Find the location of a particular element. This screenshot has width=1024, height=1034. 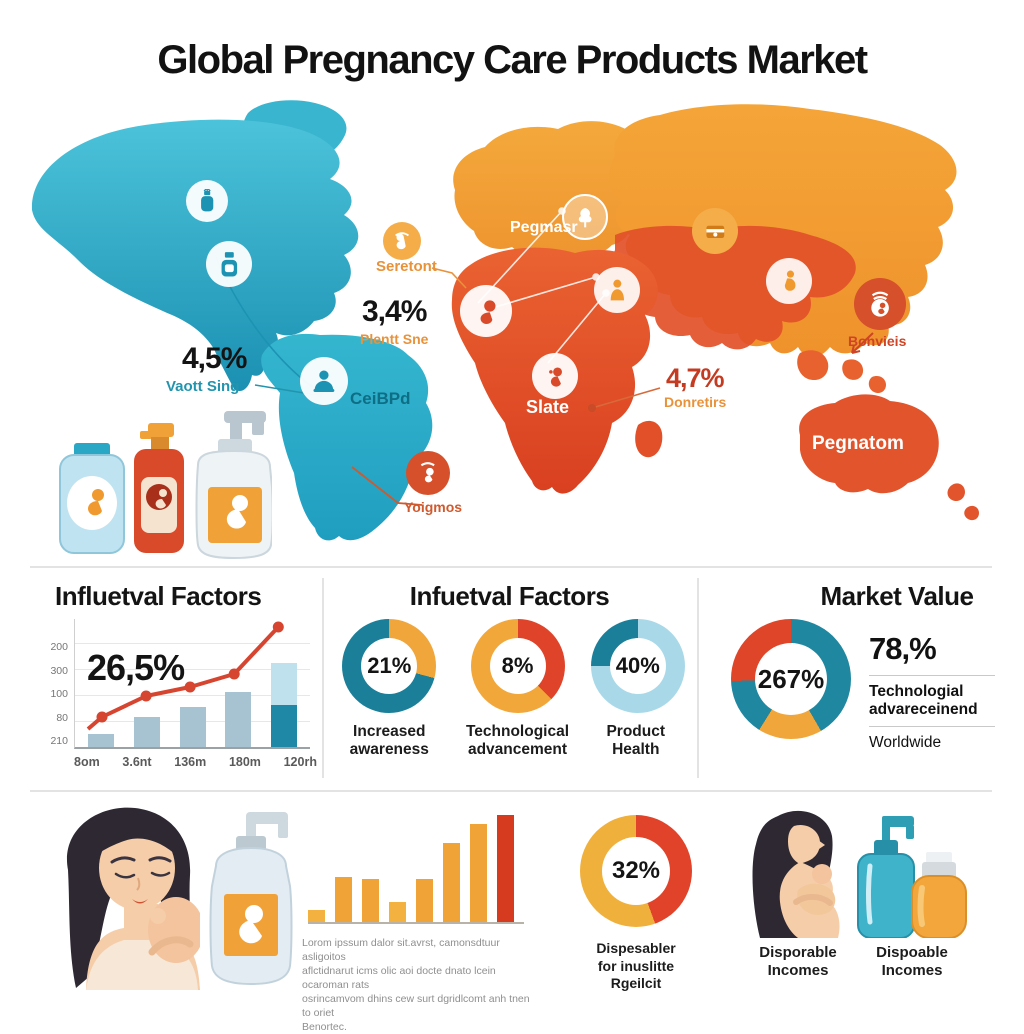

donut-card-technology: 8% Technological advancement is located at coordinates (518, 689).